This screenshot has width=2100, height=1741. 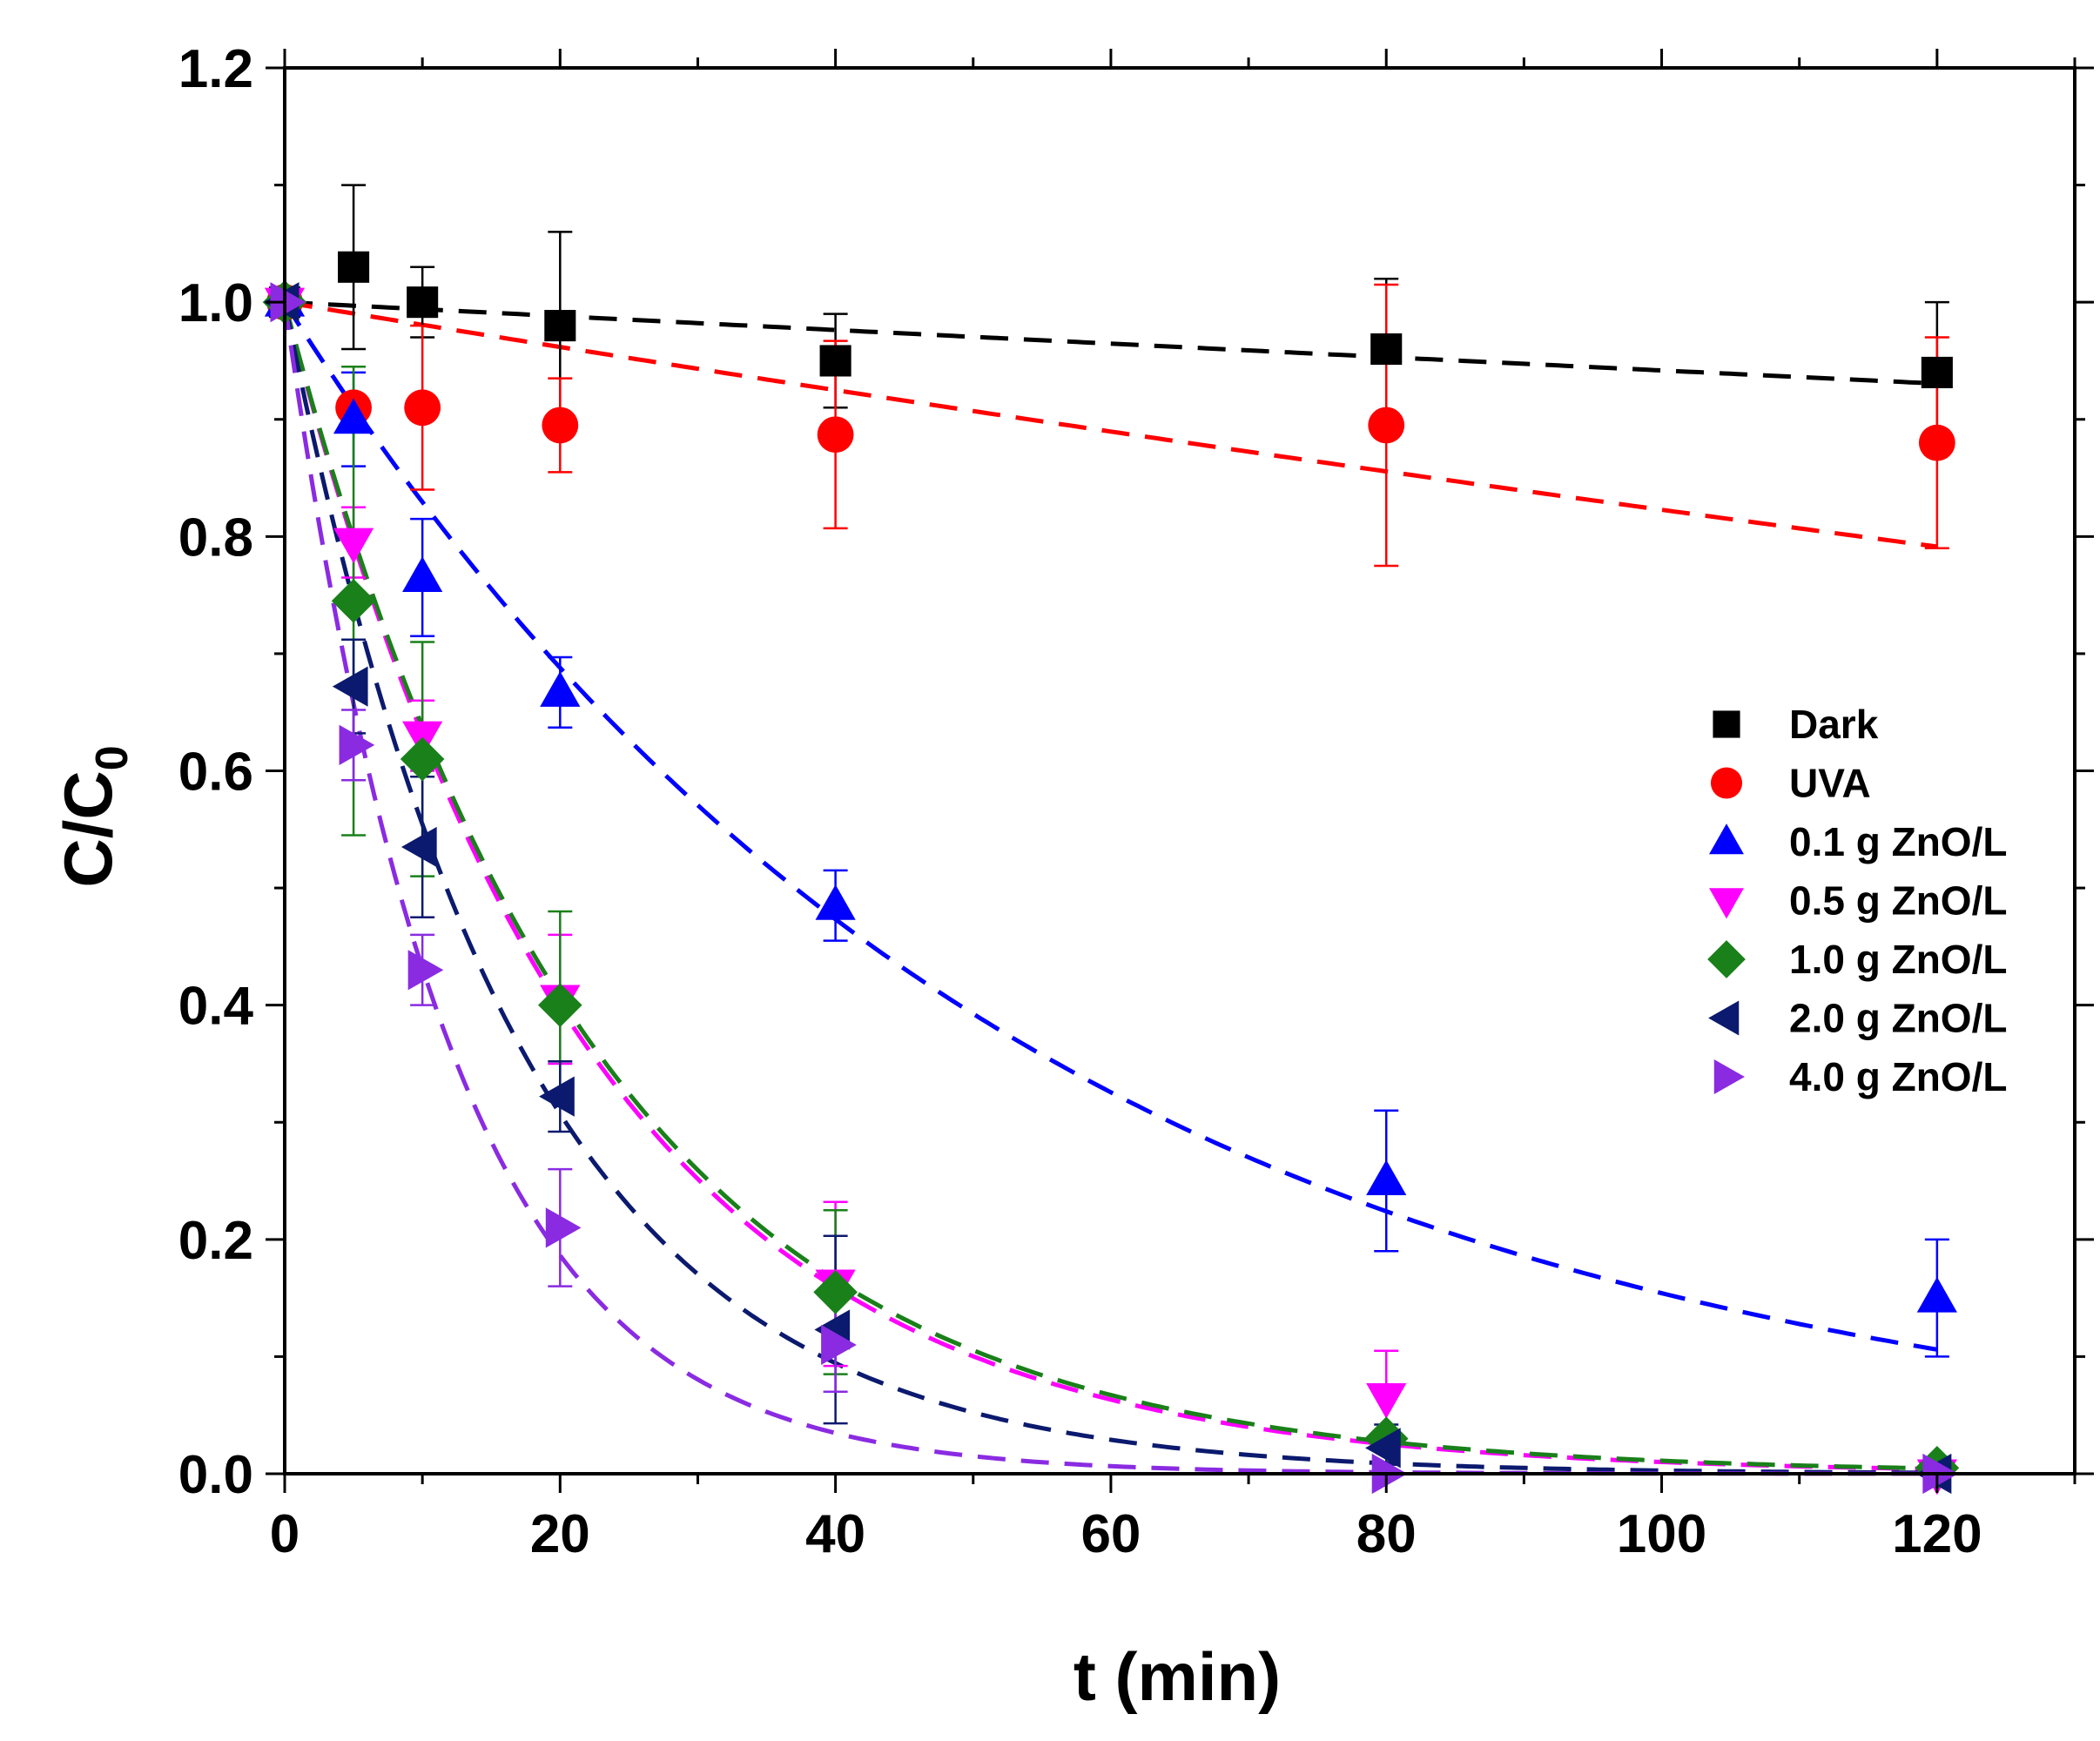 What do you see at coordinates (215, 1241) in the screenshot?
I see `y-tick-label: 0.2` at bounding box center [215, 1241].